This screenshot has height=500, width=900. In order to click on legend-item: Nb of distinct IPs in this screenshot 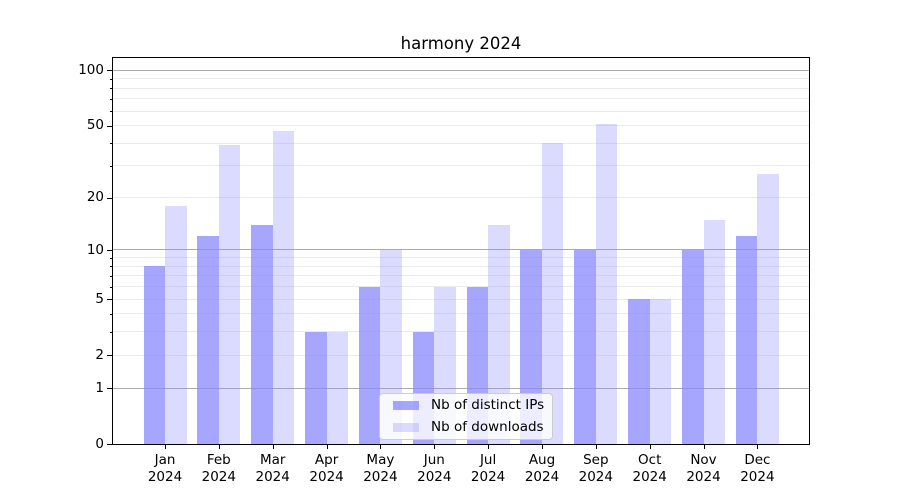, I will do `click(468, 405)`.